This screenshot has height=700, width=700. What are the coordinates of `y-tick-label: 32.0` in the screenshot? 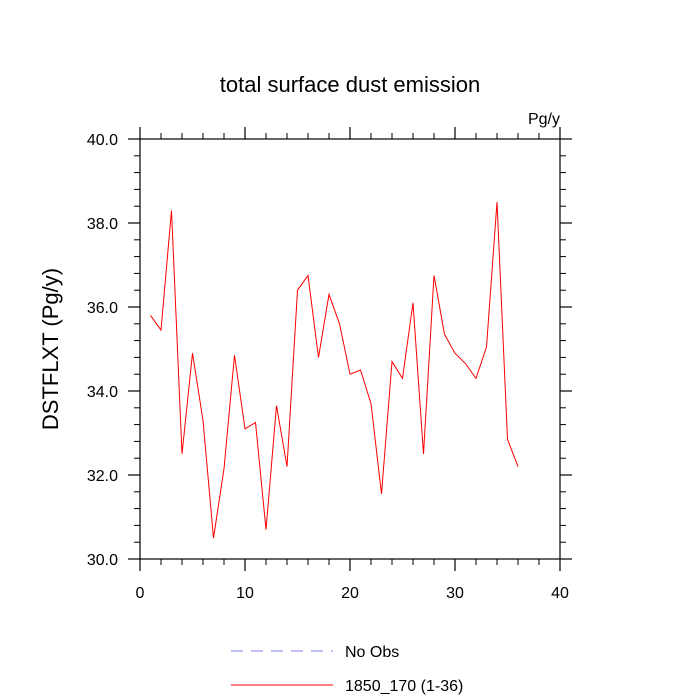 It's located at (102, 476).